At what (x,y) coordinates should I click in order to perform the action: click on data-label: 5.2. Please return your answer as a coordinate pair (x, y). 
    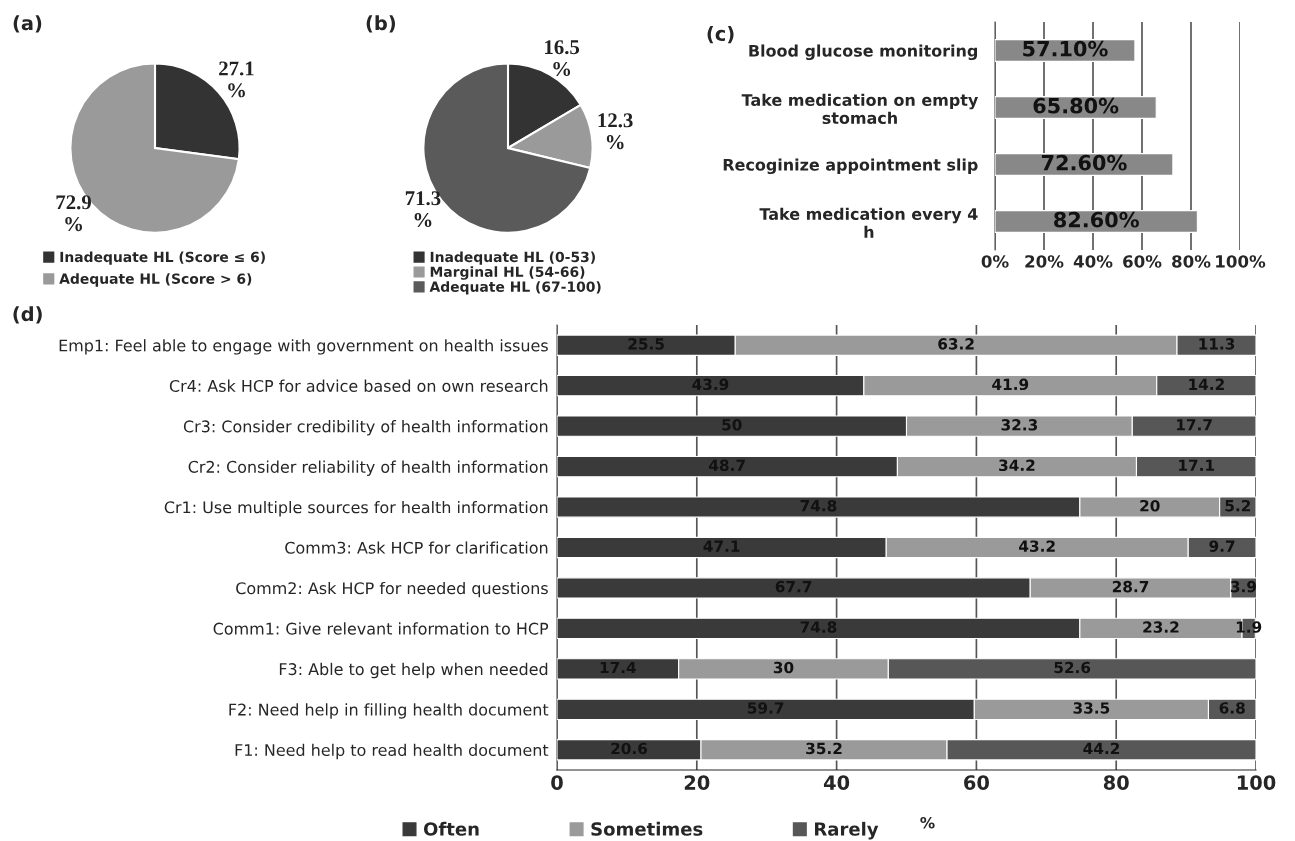
    Looking at the image, I should click on (1238, 505).